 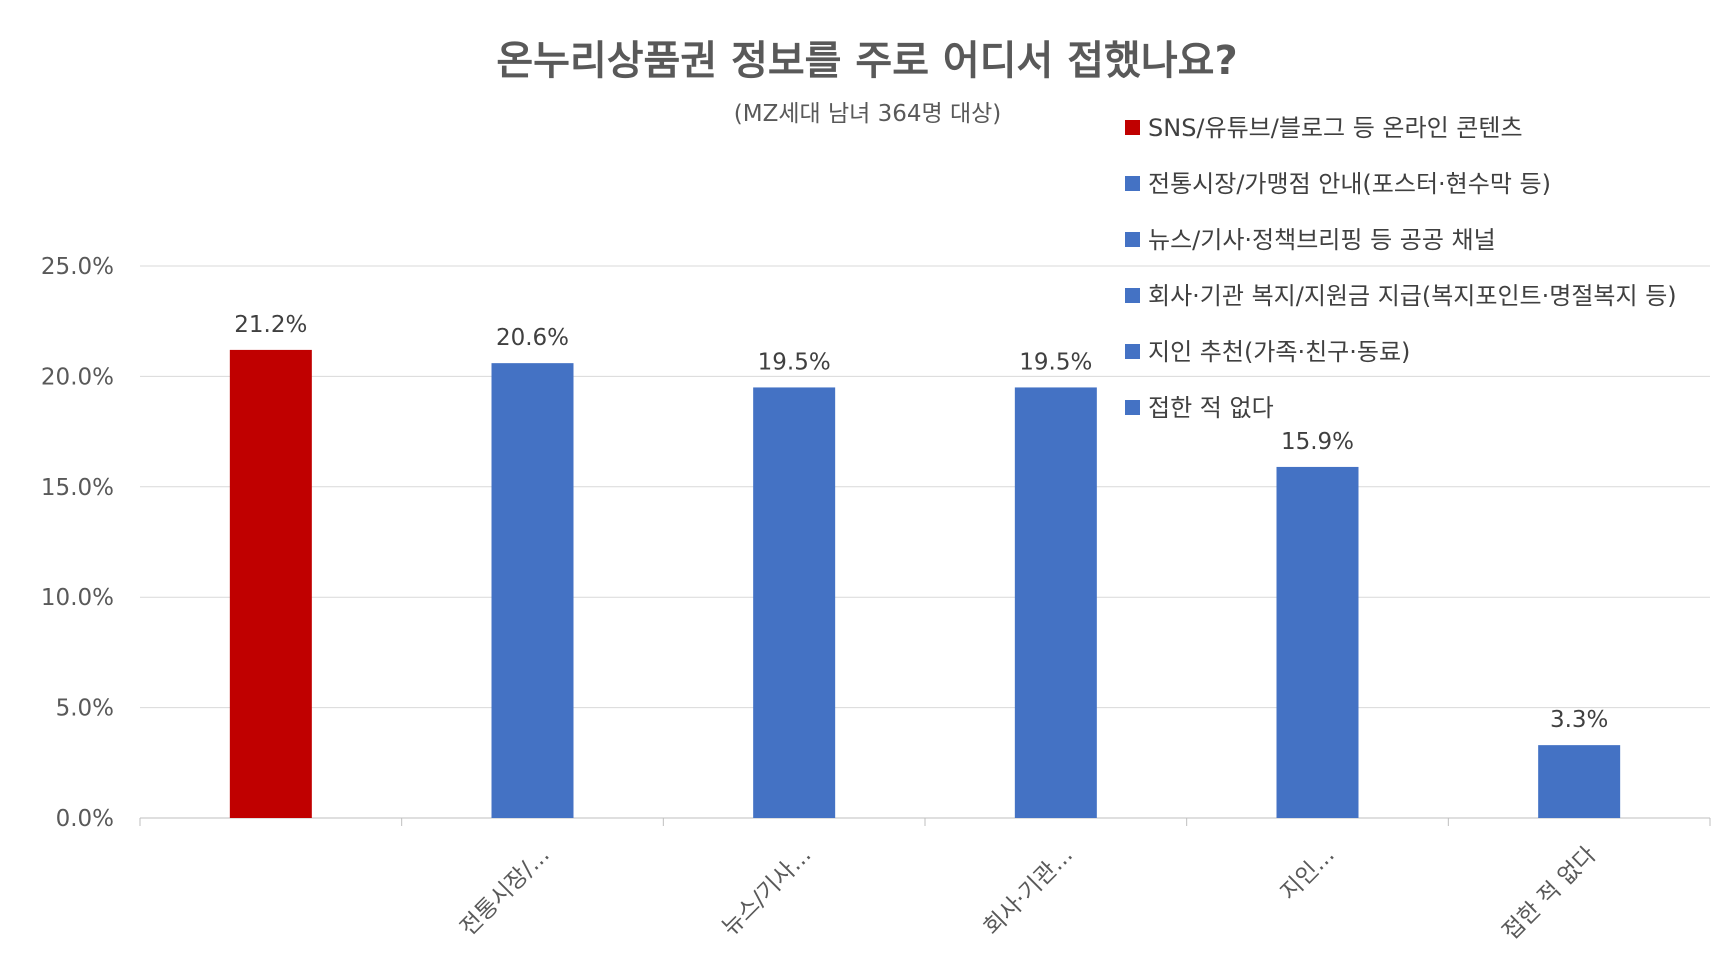 I want to click on legend-item: SNS/유튜브/블로그 등 온라인 콘텐츠, so click(x=1324, y=125).